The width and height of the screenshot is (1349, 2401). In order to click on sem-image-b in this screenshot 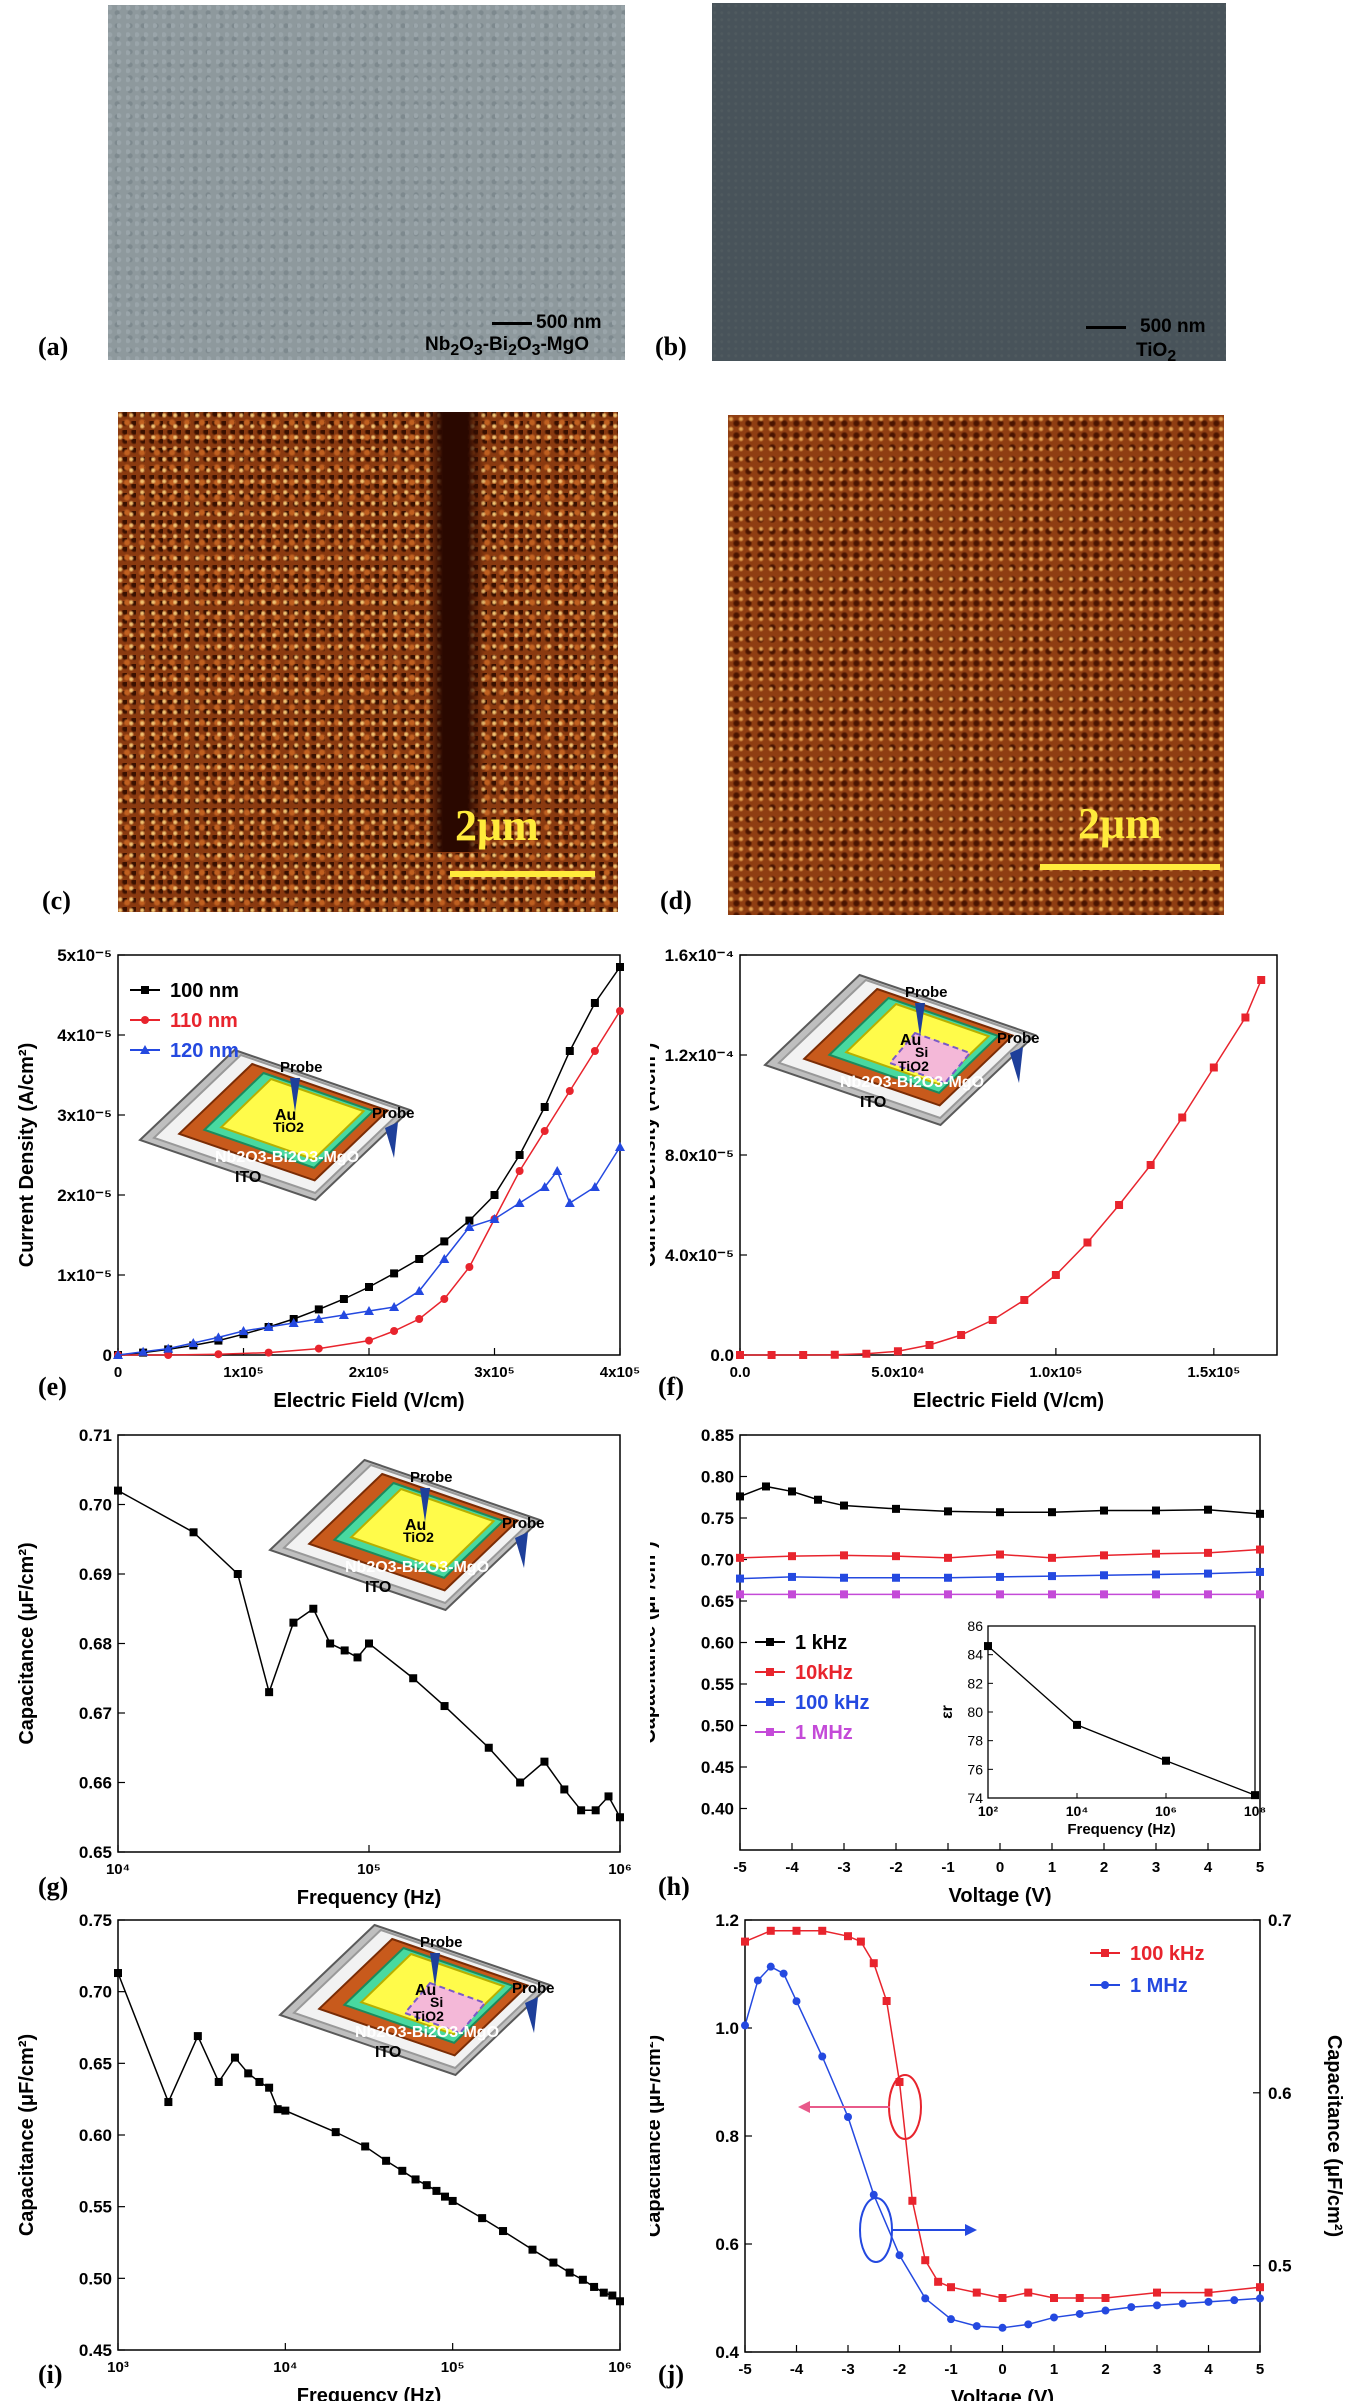, I will do `click(969, 182)`.